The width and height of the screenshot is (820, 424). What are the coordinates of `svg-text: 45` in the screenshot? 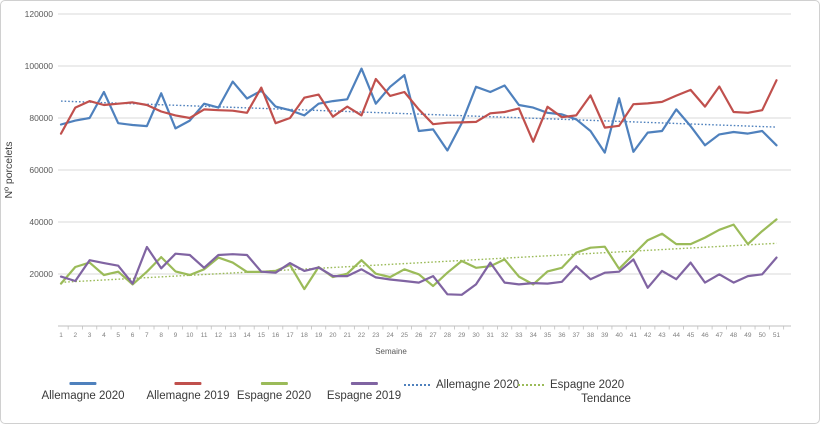 It's located at (691, 335).